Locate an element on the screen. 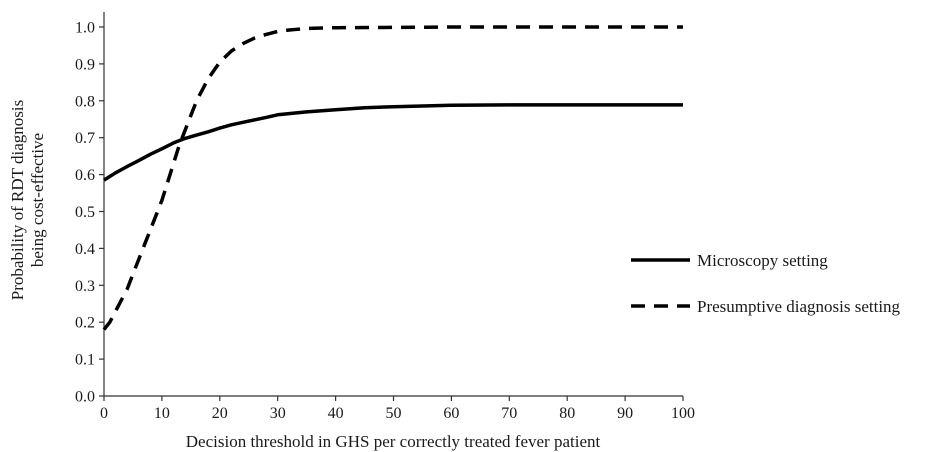 The width and height of the screenshot is (942, 452). y-axis-ticks: 0.0 0.1 0.2 0.3 0.4 0.5 0.6 0.7 0.8 0.9 1.0 is located at coordinates (89, 213).